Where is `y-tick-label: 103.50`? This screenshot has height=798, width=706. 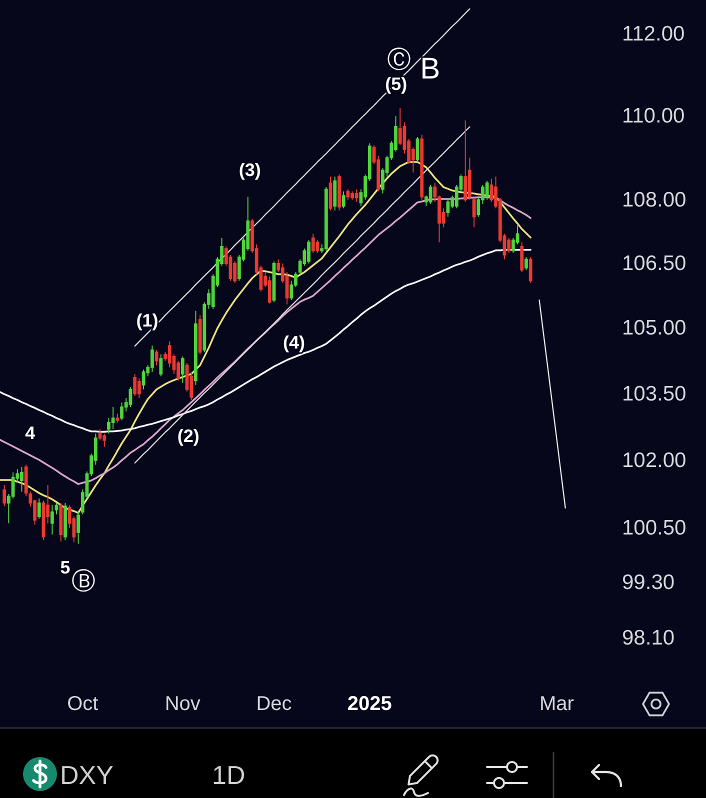 y-tick-label: 103.50 is located at coordinates (654, 394).